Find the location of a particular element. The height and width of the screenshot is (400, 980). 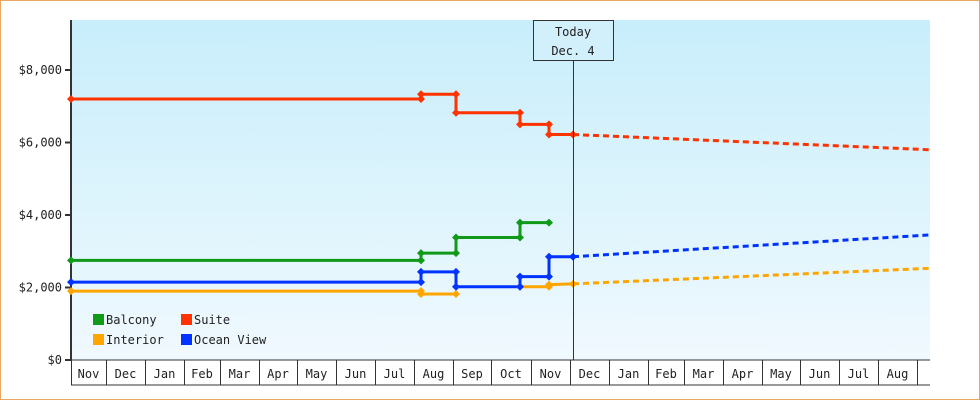

legend: Balcony Suite Interior Ocean View is located at coordinates (180, 330).